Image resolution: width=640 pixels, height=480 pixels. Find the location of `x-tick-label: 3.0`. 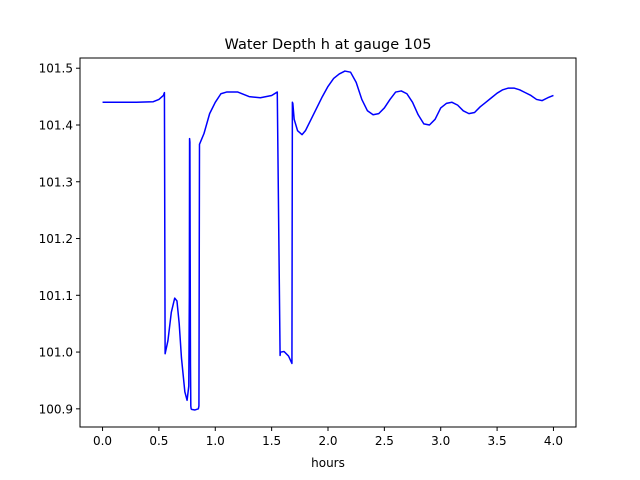

x-tick-label: 3.0 is located at coordinates (440, 441).